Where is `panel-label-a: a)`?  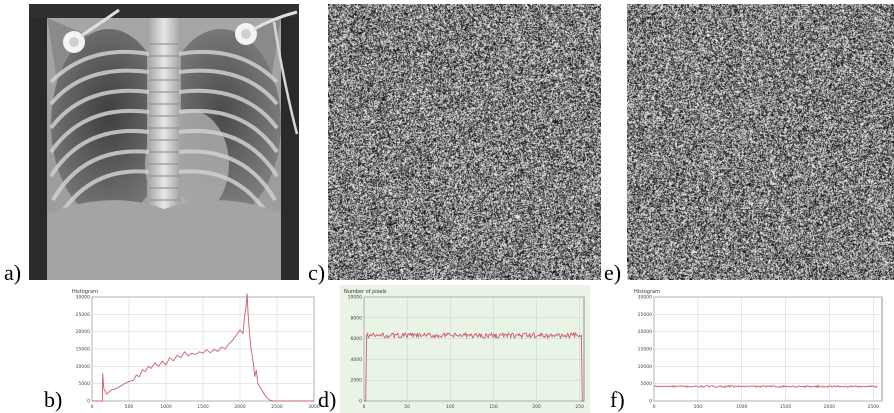 panel-label-a: a) is located at coordinates (13, 272).